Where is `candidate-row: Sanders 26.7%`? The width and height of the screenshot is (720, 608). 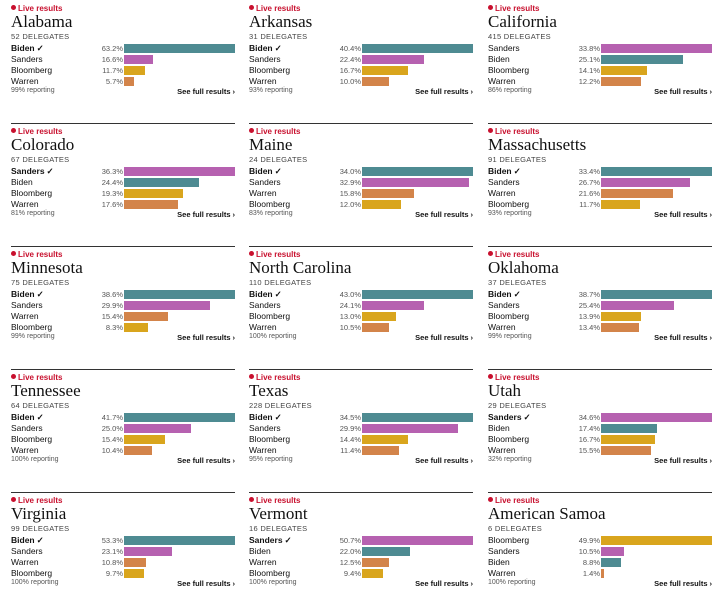 candidate-row: Sanders 26.7% is located at coordinates (600, 182).